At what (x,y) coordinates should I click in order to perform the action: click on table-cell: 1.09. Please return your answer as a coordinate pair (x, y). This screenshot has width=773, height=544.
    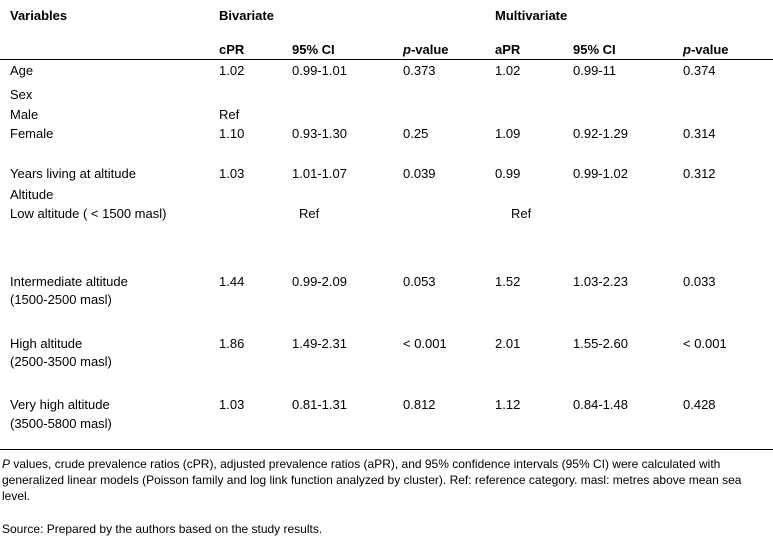
    Looking at the image, I should click on (508, 133).